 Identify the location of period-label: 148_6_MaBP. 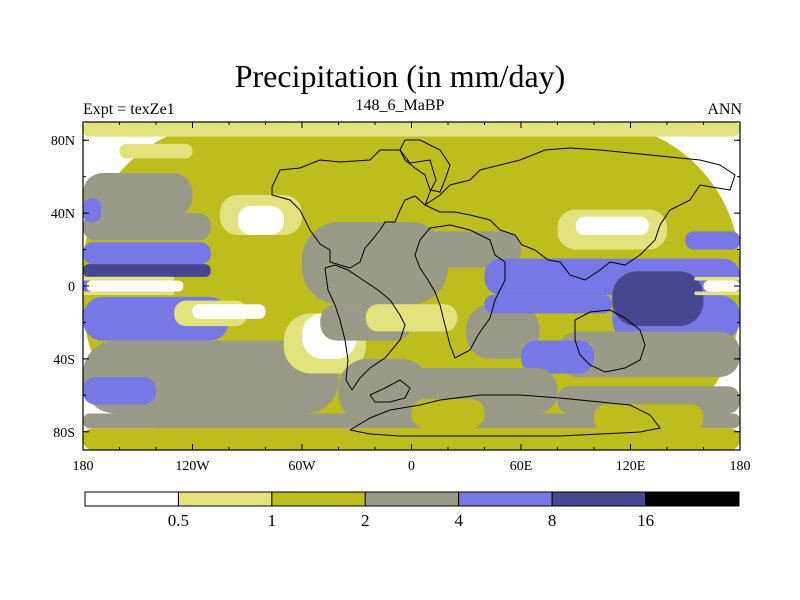
(400, 105).